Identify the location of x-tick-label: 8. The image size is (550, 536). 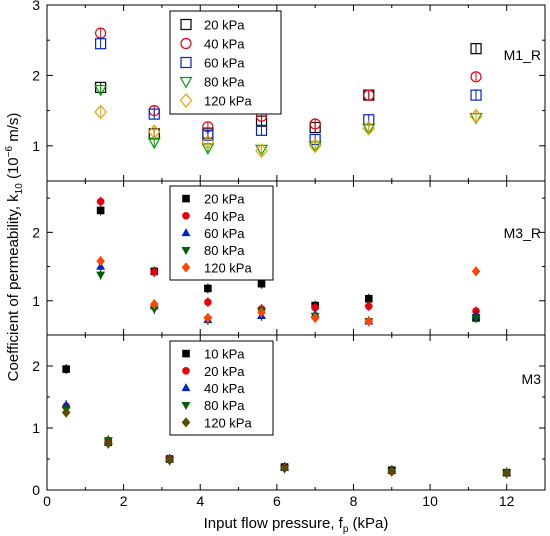
(354, 501).